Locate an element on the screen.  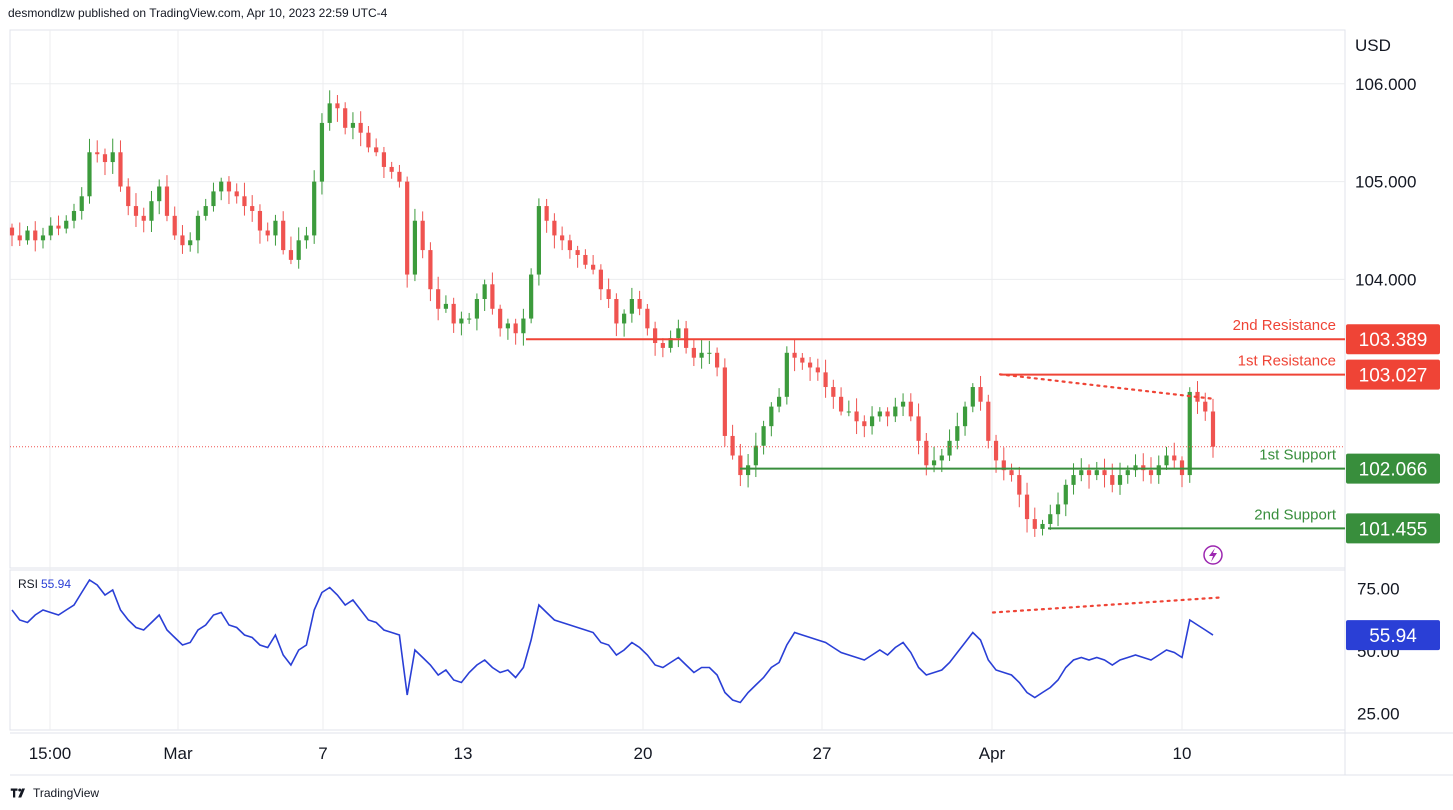
resistance-price-label: 103.389 is located at coordinates (1393, 340).